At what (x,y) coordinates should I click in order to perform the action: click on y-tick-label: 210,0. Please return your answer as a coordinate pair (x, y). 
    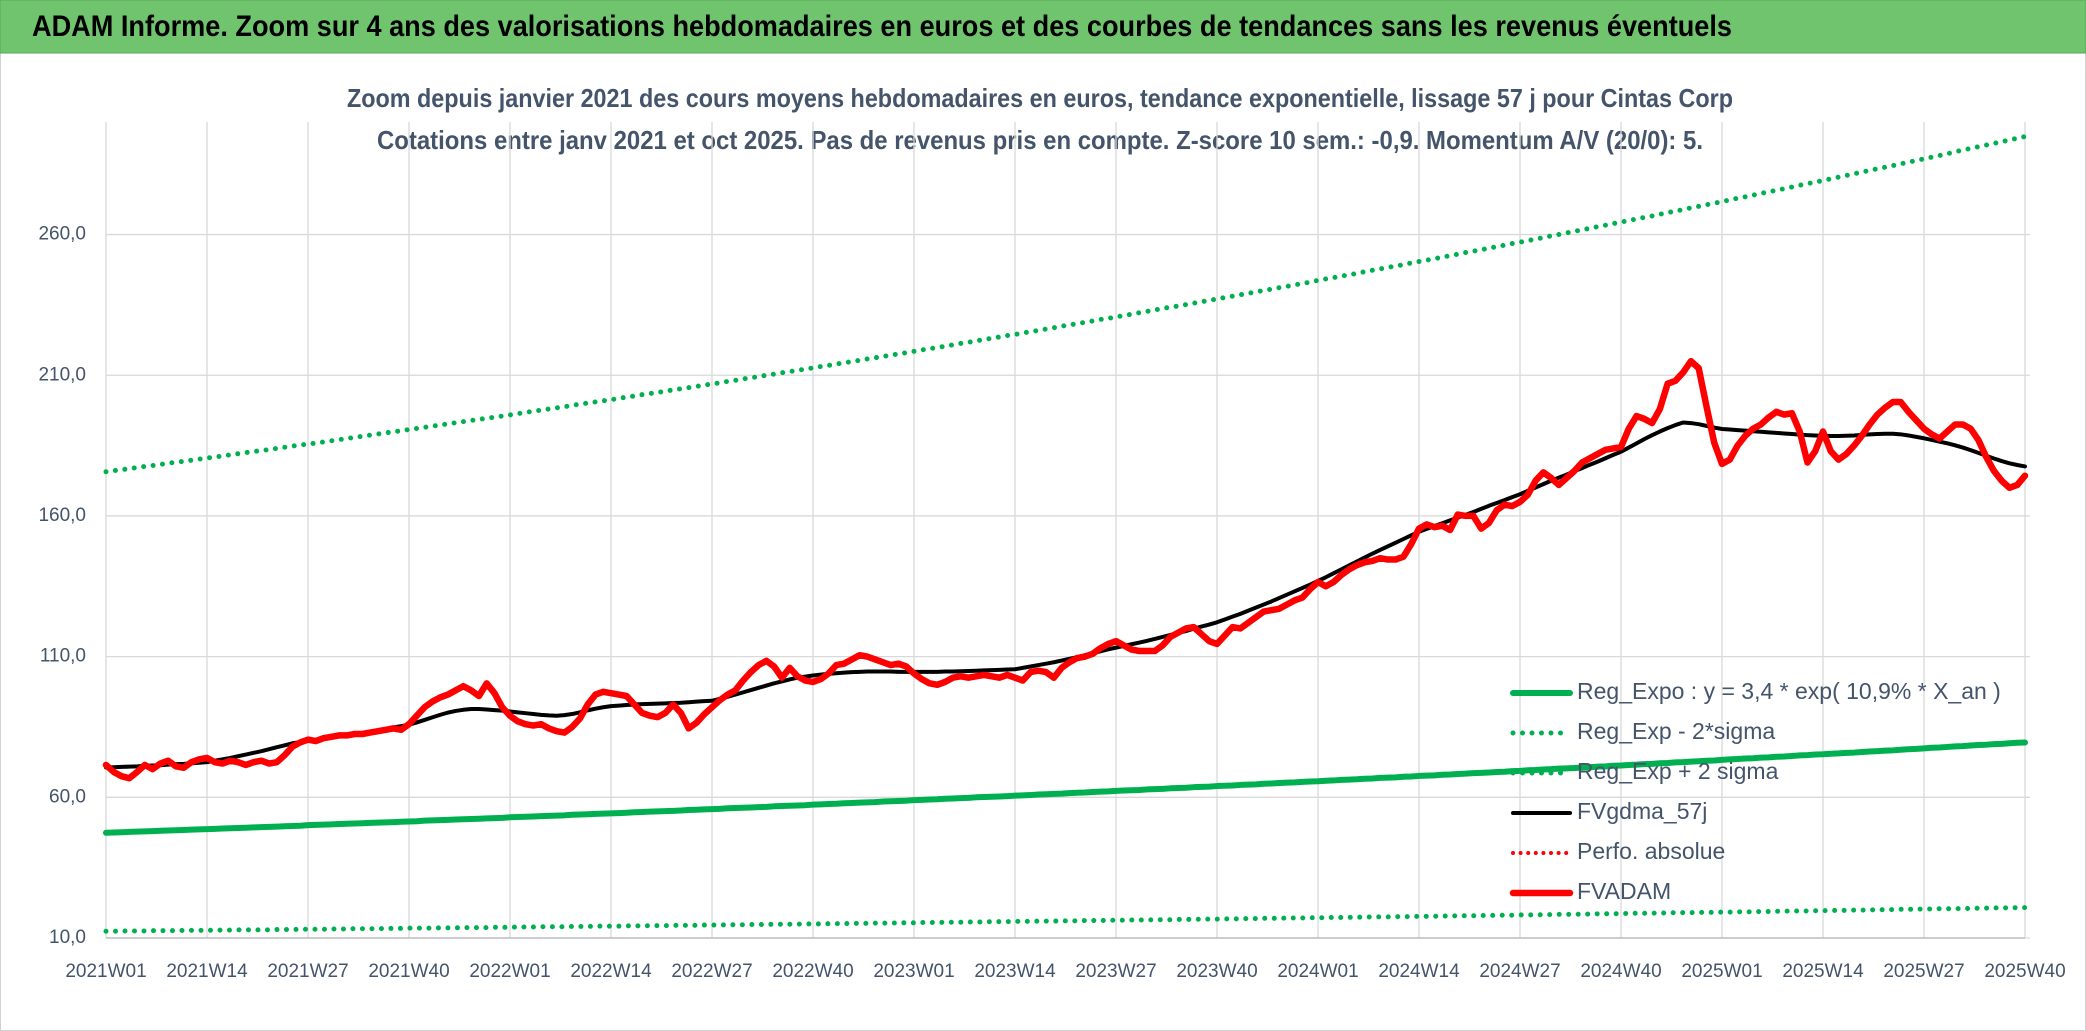
    Looking at the image, I should click on (62, 374).